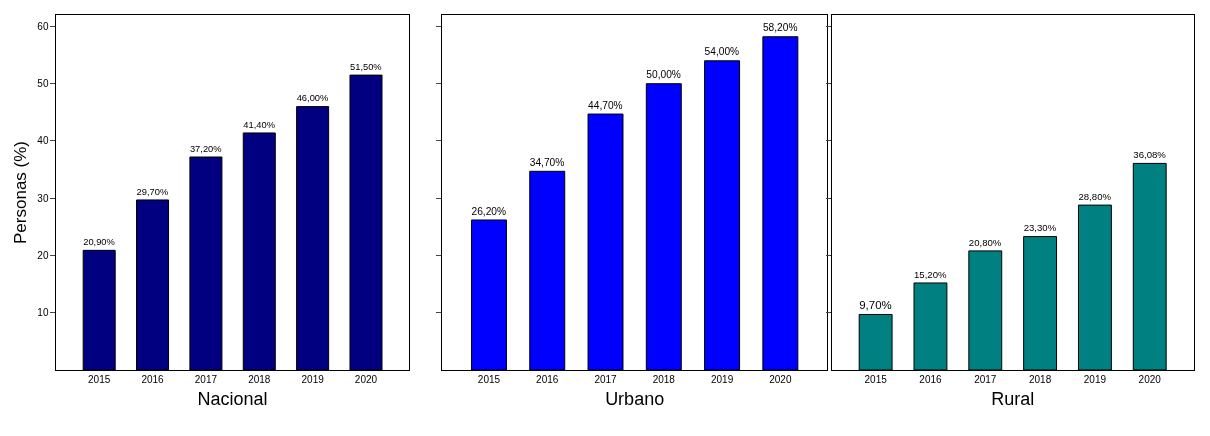  What do you see at coordinates (605, 105) in the screenshot?
I see `data-label: 44,70%` at bounding box center [605, 105].